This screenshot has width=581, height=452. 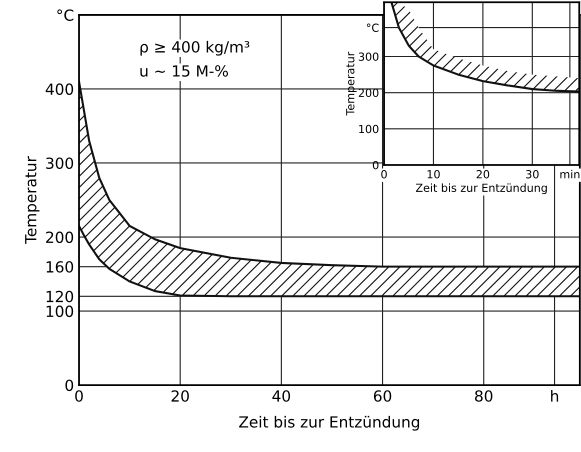 I want to click on x-tick-label: h, so click(x=554, y=396).